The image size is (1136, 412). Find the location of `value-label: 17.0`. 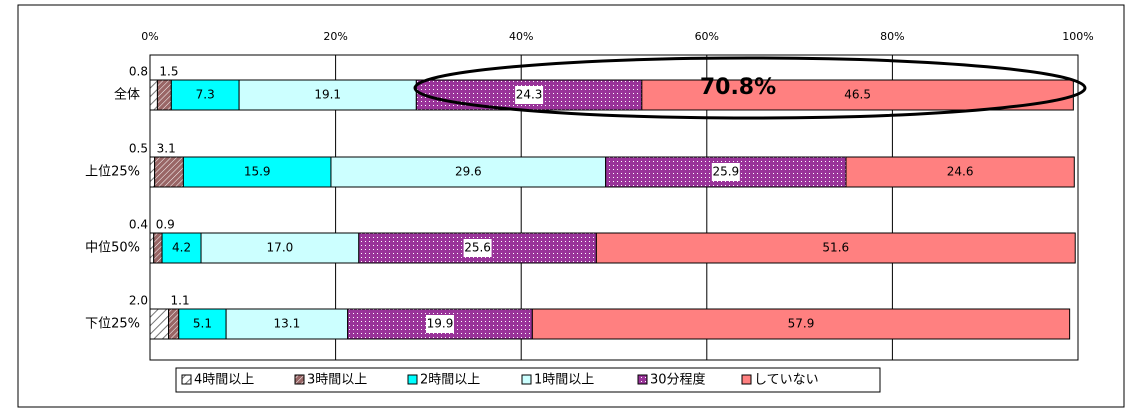

value-label: 17.0 is located at coordinates (280, 248).